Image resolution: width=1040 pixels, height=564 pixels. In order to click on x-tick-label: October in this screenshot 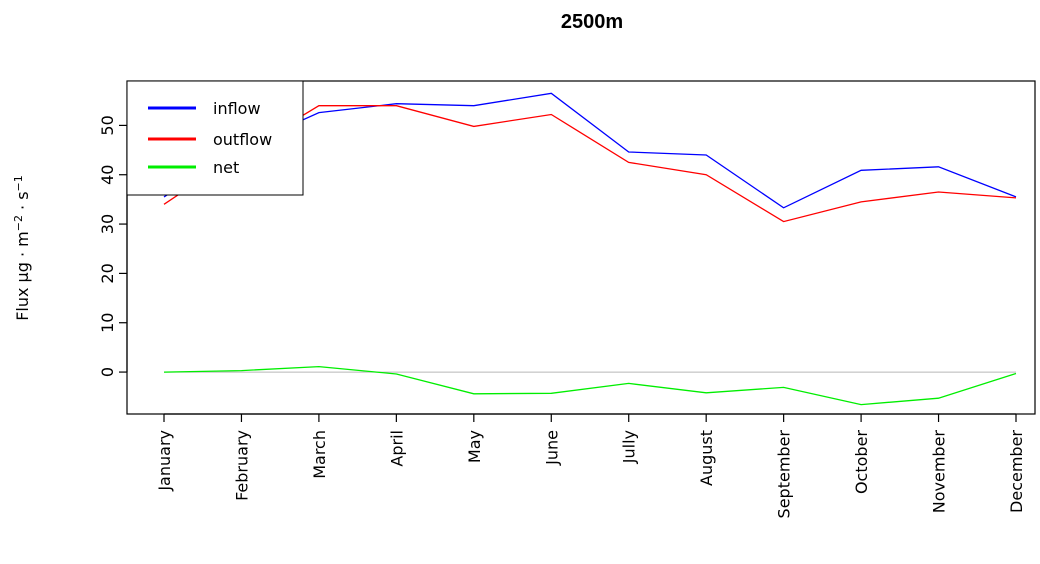, I will do `click(861, 462)`.